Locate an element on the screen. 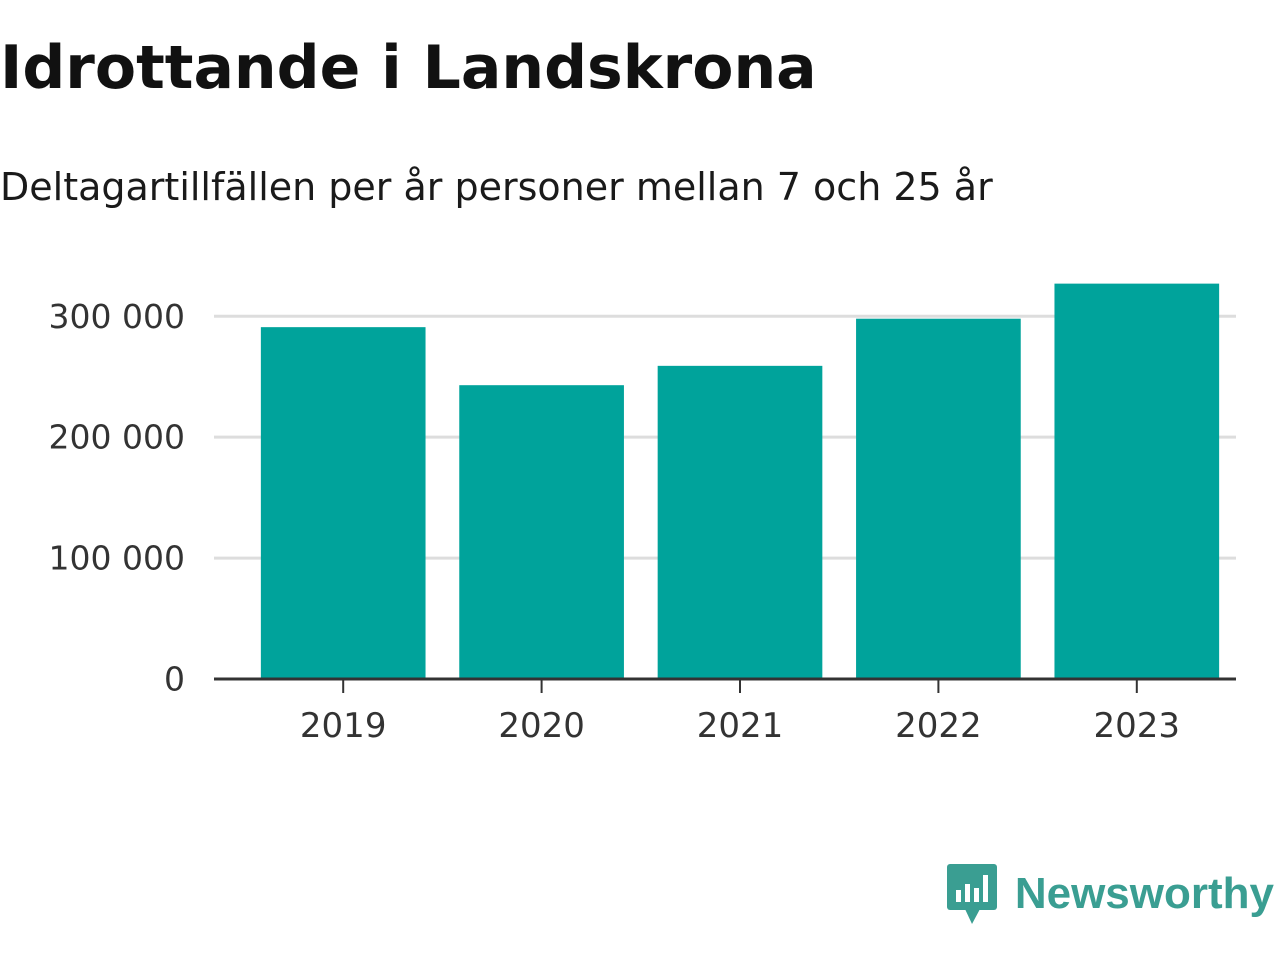 The image size is (1280, 960). brand-name: Newsworthy is located at coordinates (1144, 893).